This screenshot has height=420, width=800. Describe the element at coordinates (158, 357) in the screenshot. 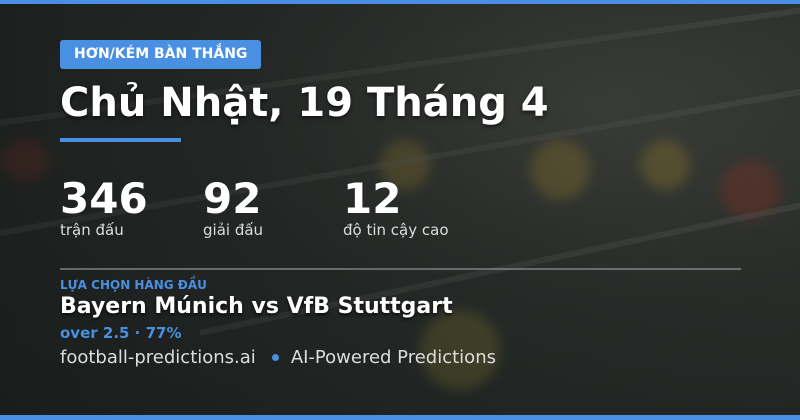

I see `site-name: football-predictions.ai` at that location.